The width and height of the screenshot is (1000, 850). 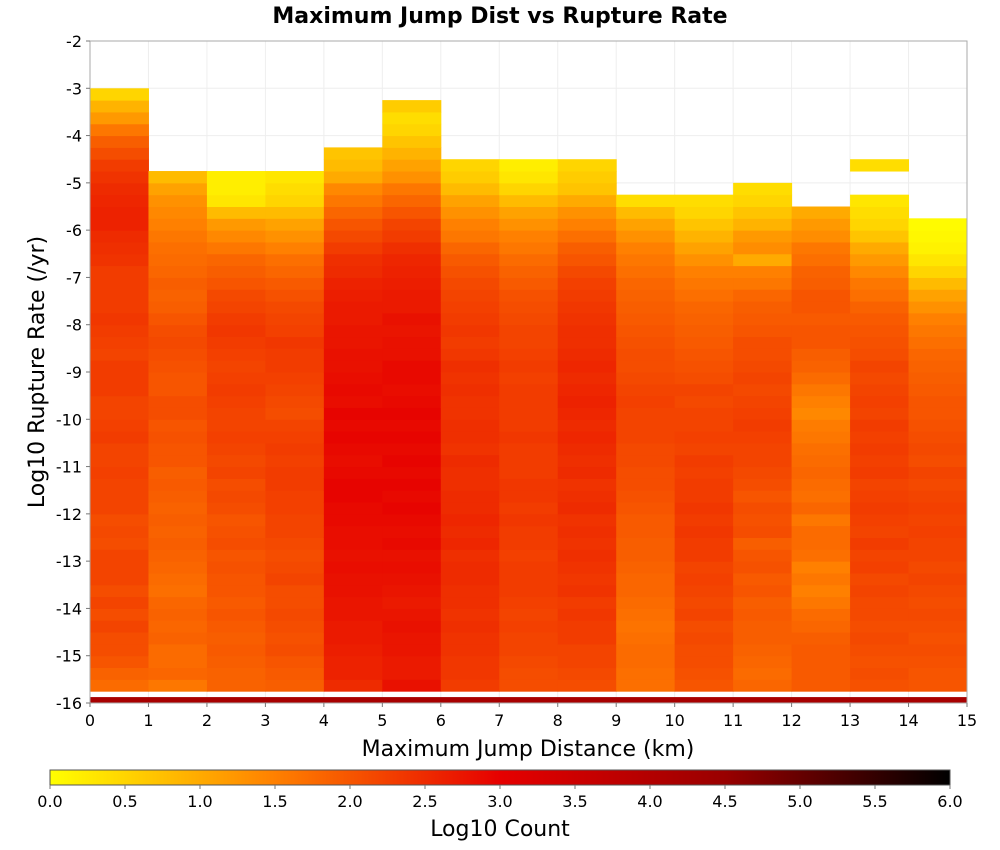 I want to click on chart-title: Maximum Jump Dist vs Rupture Rate, so click(x=499, y=16).